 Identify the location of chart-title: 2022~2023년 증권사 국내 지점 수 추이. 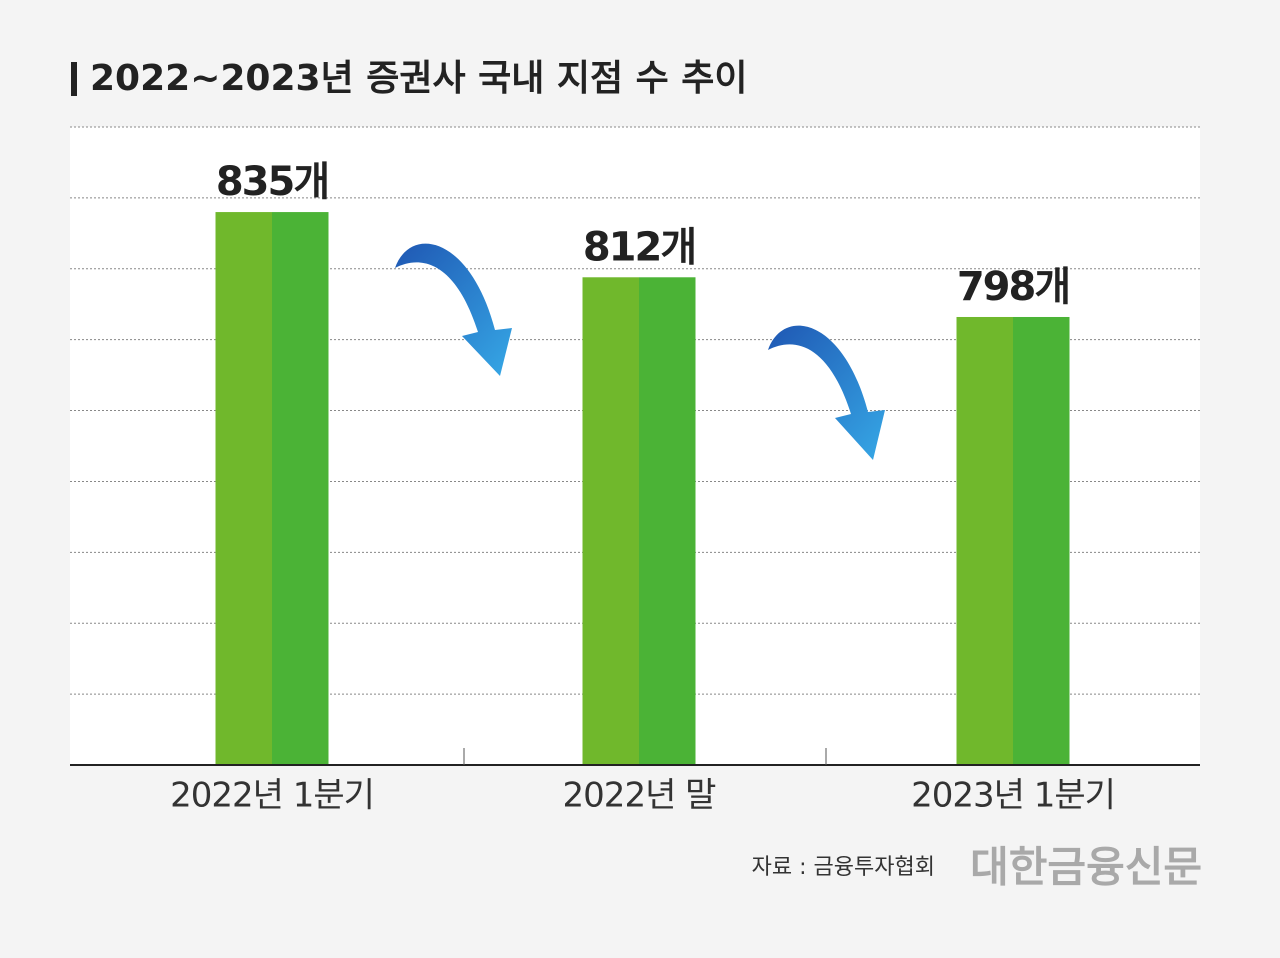
(419, 78).